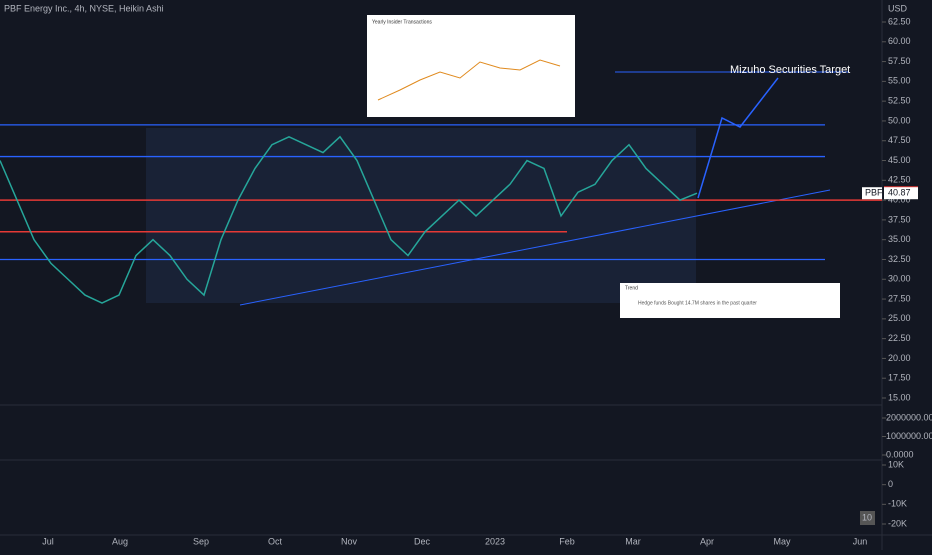 This screenshot has height=555, width=932. Describe the element at coordinates (909, 436) in the screenshot. I see `y-tick-label: 1000000.00` at that location.